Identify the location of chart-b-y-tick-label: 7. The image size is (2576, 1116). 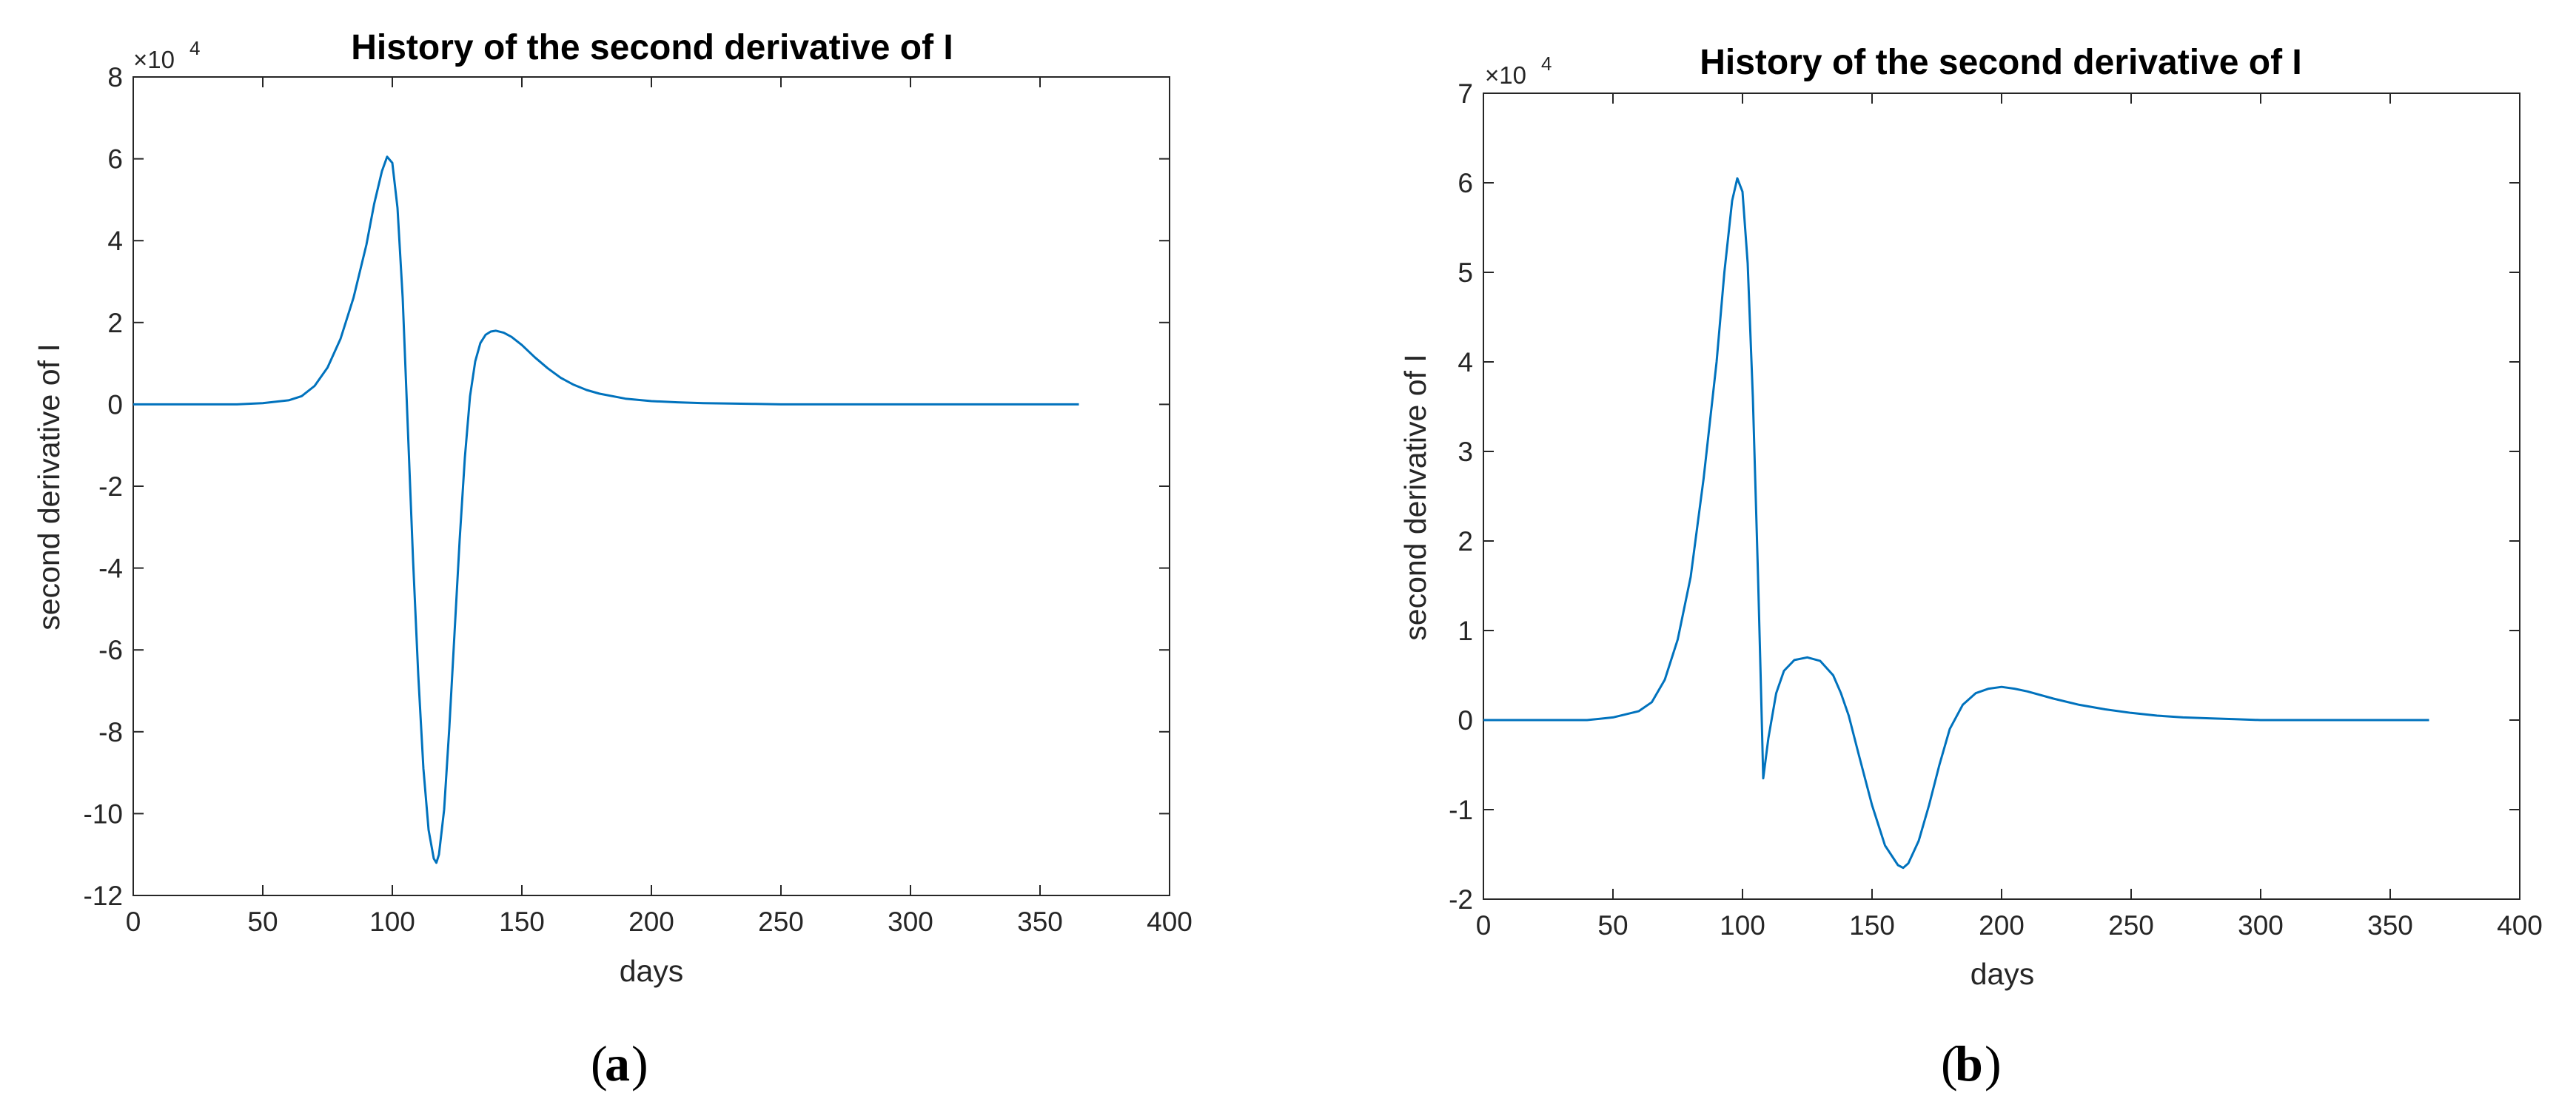
(1465, 93).